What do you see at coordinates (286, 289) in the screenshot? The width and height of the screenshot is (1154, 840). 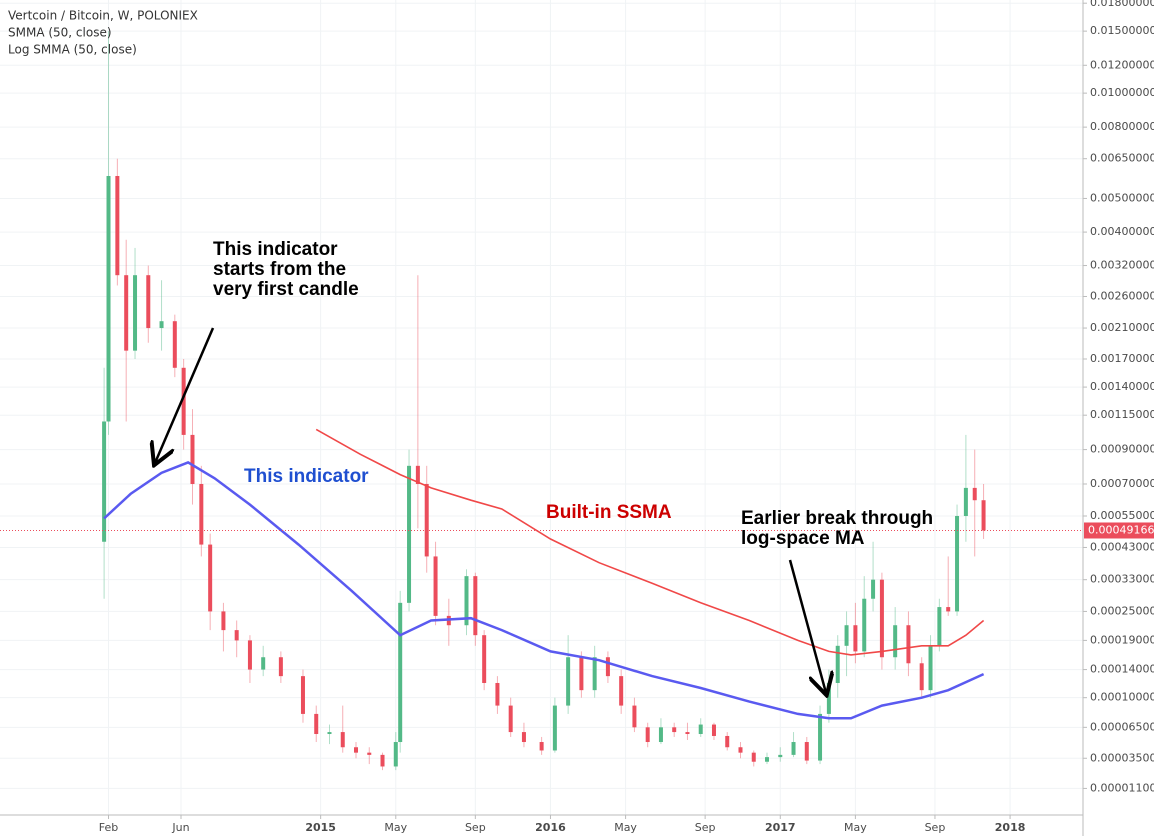 I see `annotation: very first candle` at bounding box center [286, 289].